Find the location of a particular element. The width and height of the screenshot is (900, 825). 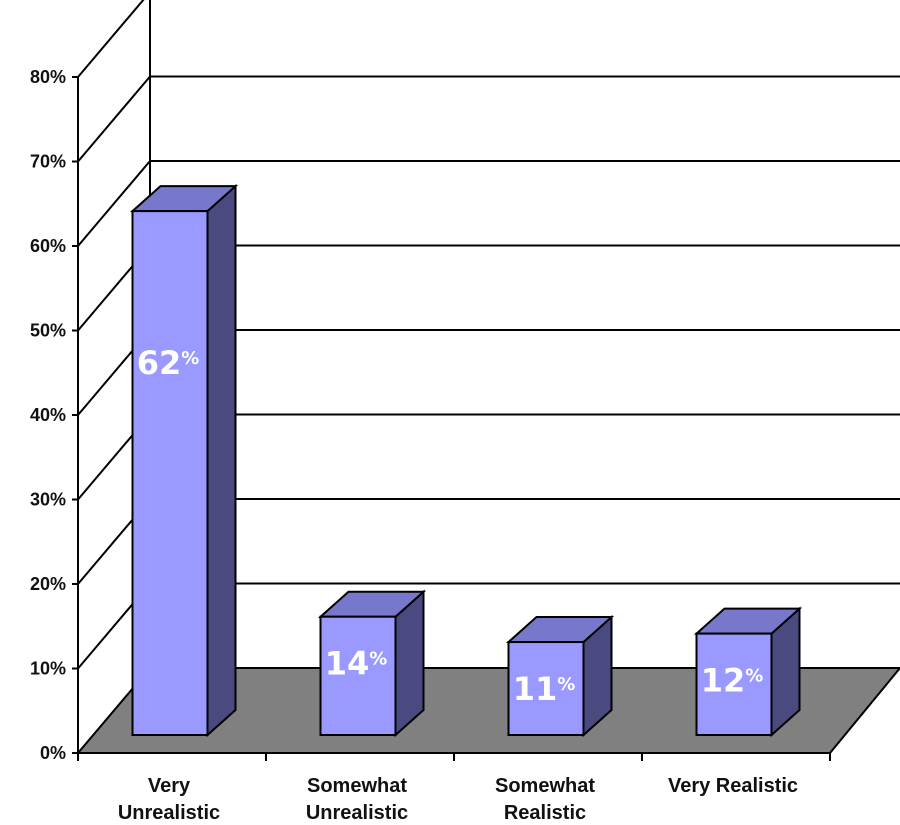

data-label: 62% is located at coordinates (168, 363).